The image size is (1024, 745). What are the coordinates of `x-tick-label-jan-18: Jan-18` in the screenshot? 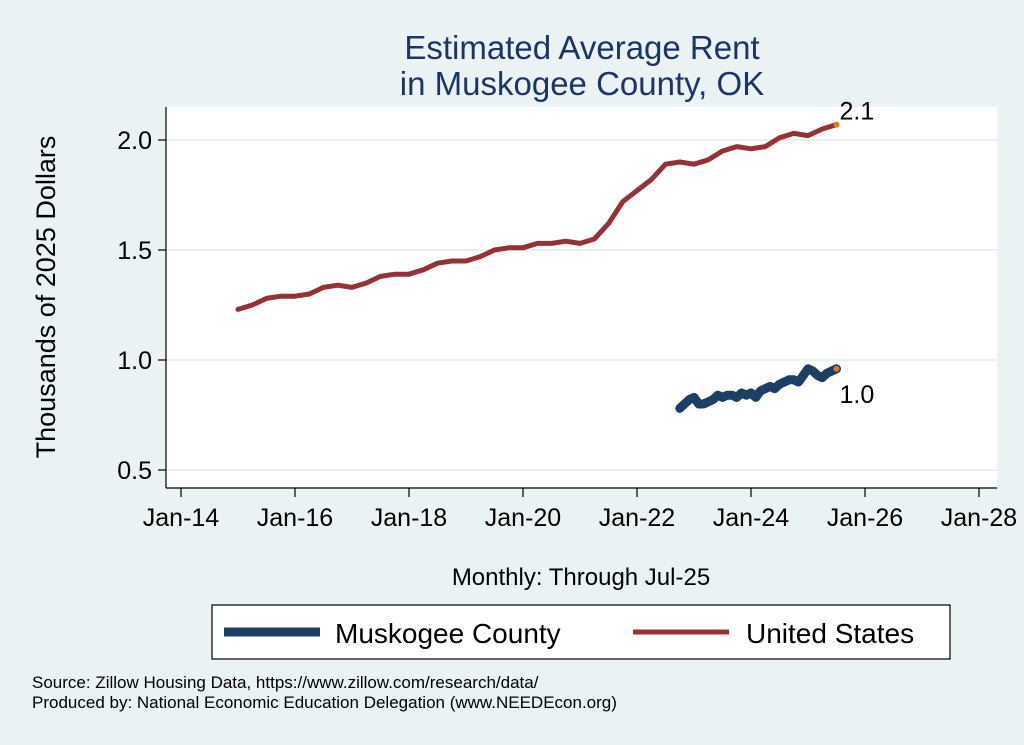 It's located at (409, 518).